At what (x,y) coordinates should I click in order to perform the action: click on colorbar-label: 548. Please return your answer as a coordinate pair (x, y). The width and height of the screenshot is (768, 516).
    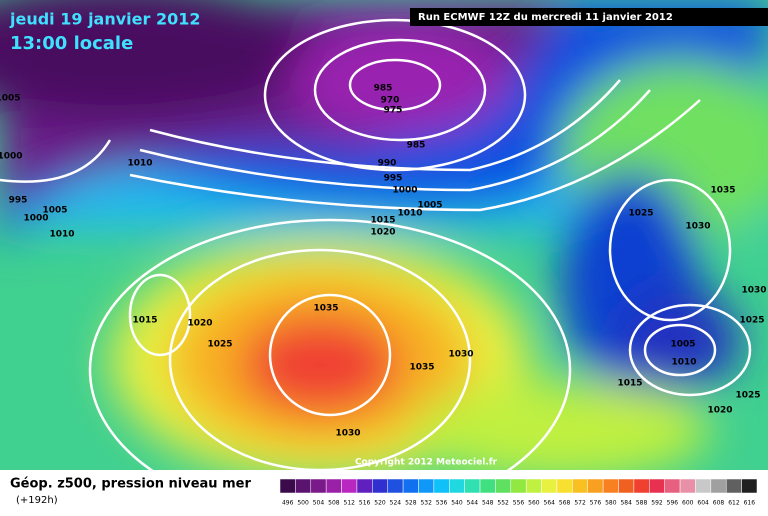
    Looking at the image, I should click on (488, 503).